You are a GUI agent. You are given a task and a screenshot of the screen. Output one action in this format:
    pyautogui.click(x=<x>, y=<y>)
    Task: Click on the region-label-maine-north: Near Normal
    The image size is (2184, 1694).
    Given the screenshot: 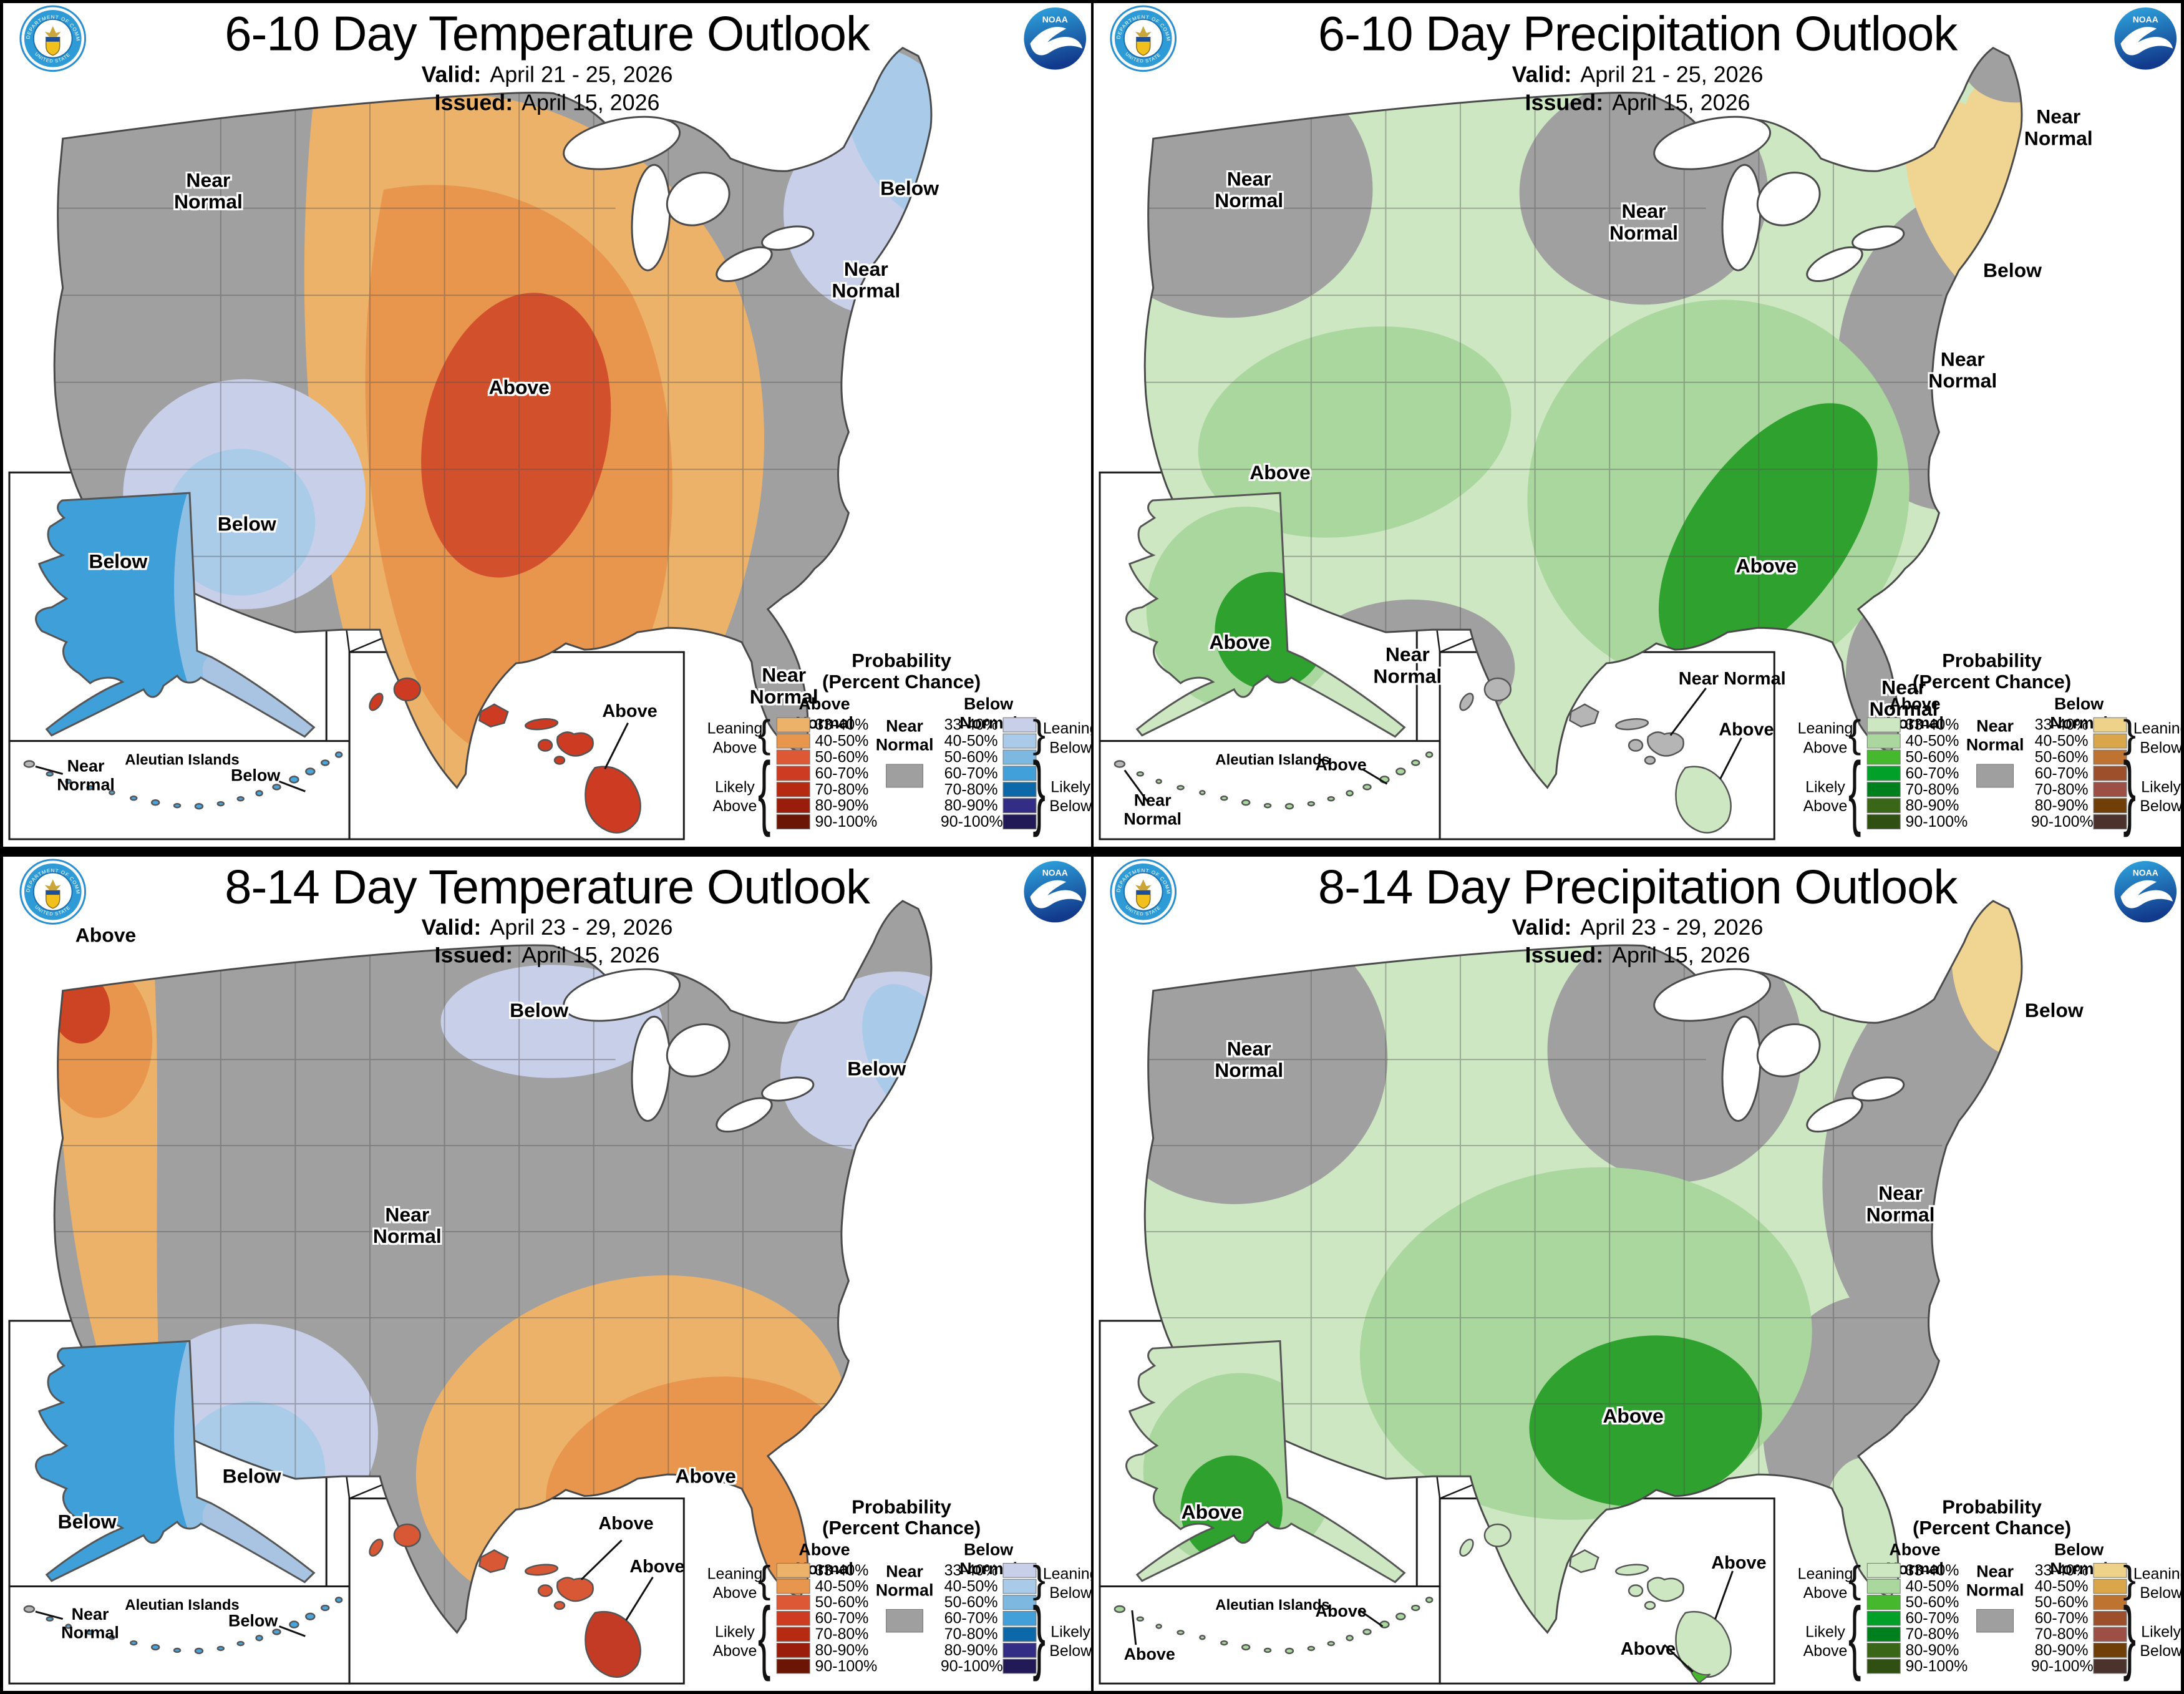 What is the action you would take?
    pyautogui.click(x=2059, y=128)
    